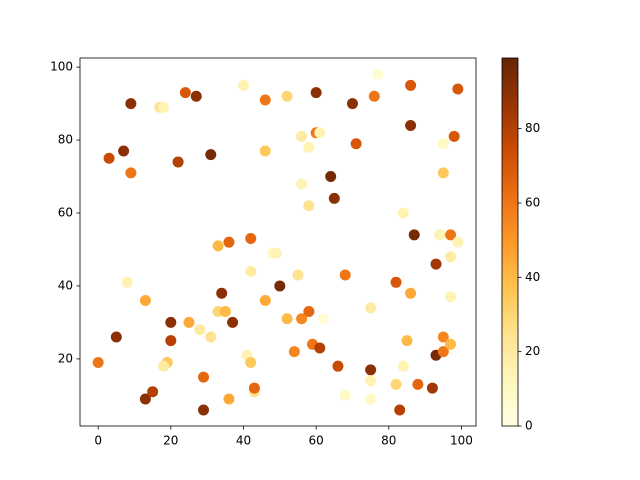 The width and height of the screenshot is (640, 480). What do you see at coordinates (532, 277) in the screenshot?
I see `colorbar-tick-label: 40` at bounding box center [532, 277].